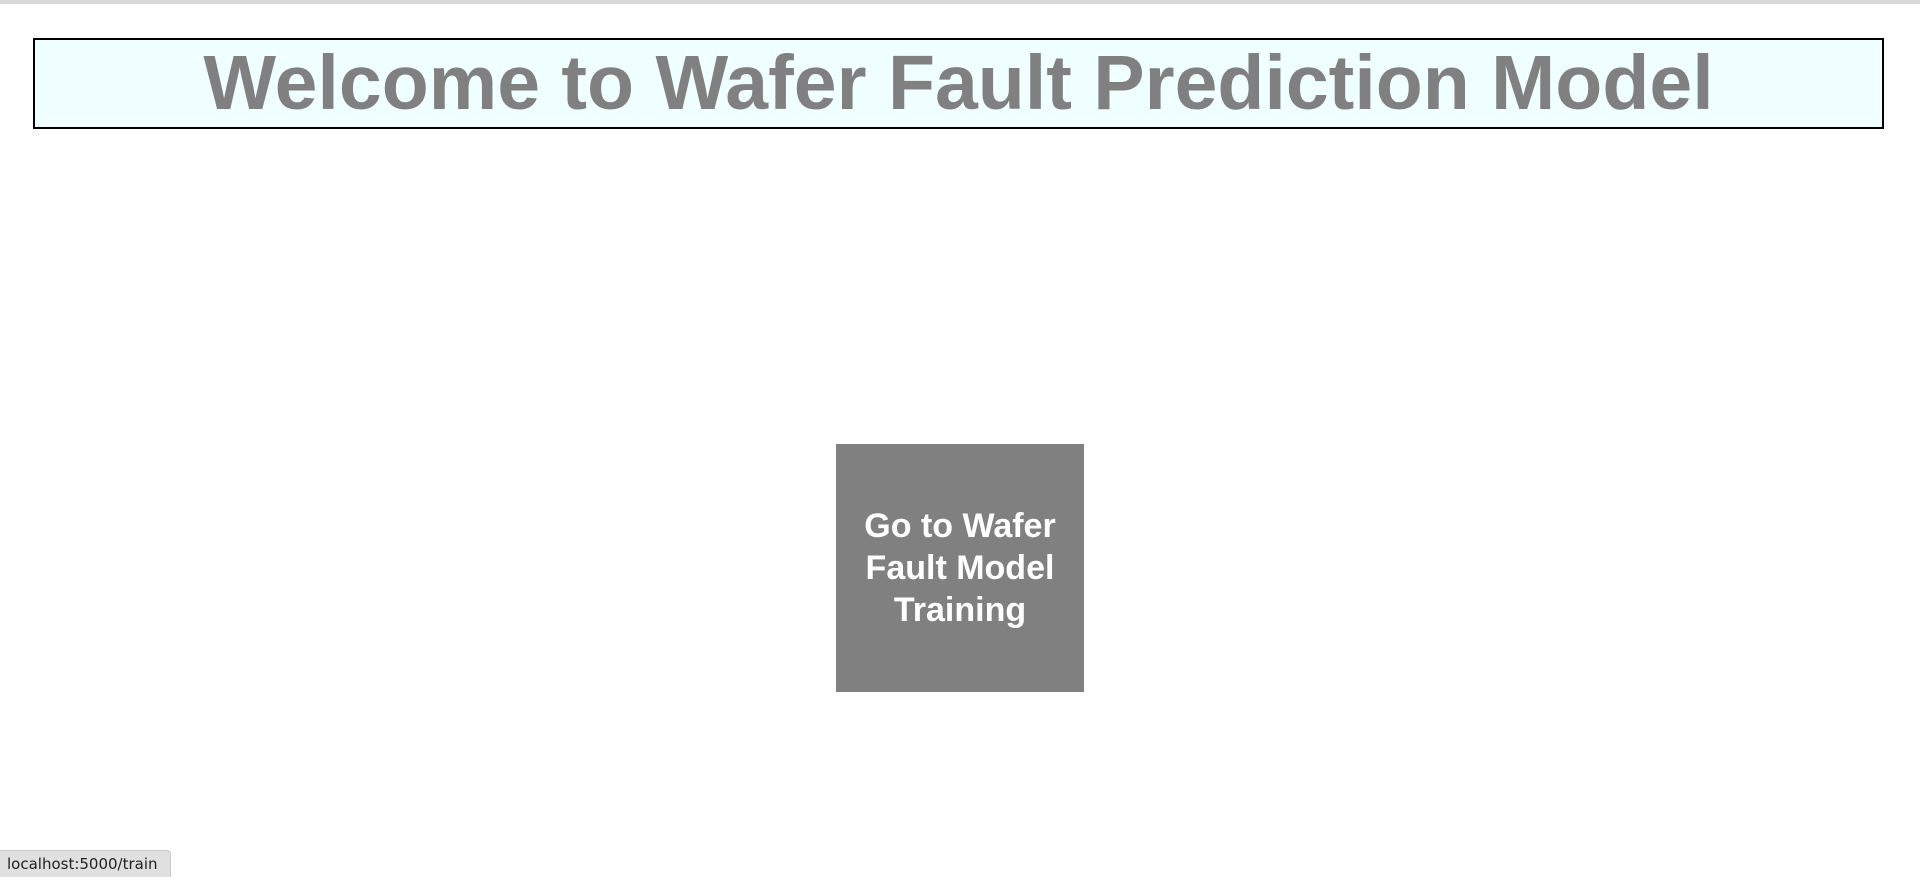 The width and height of the screenshot is (1920, 877). I want to click on go-to-training-button: Go to Wafer Fault Model Training, so click(960, 568).